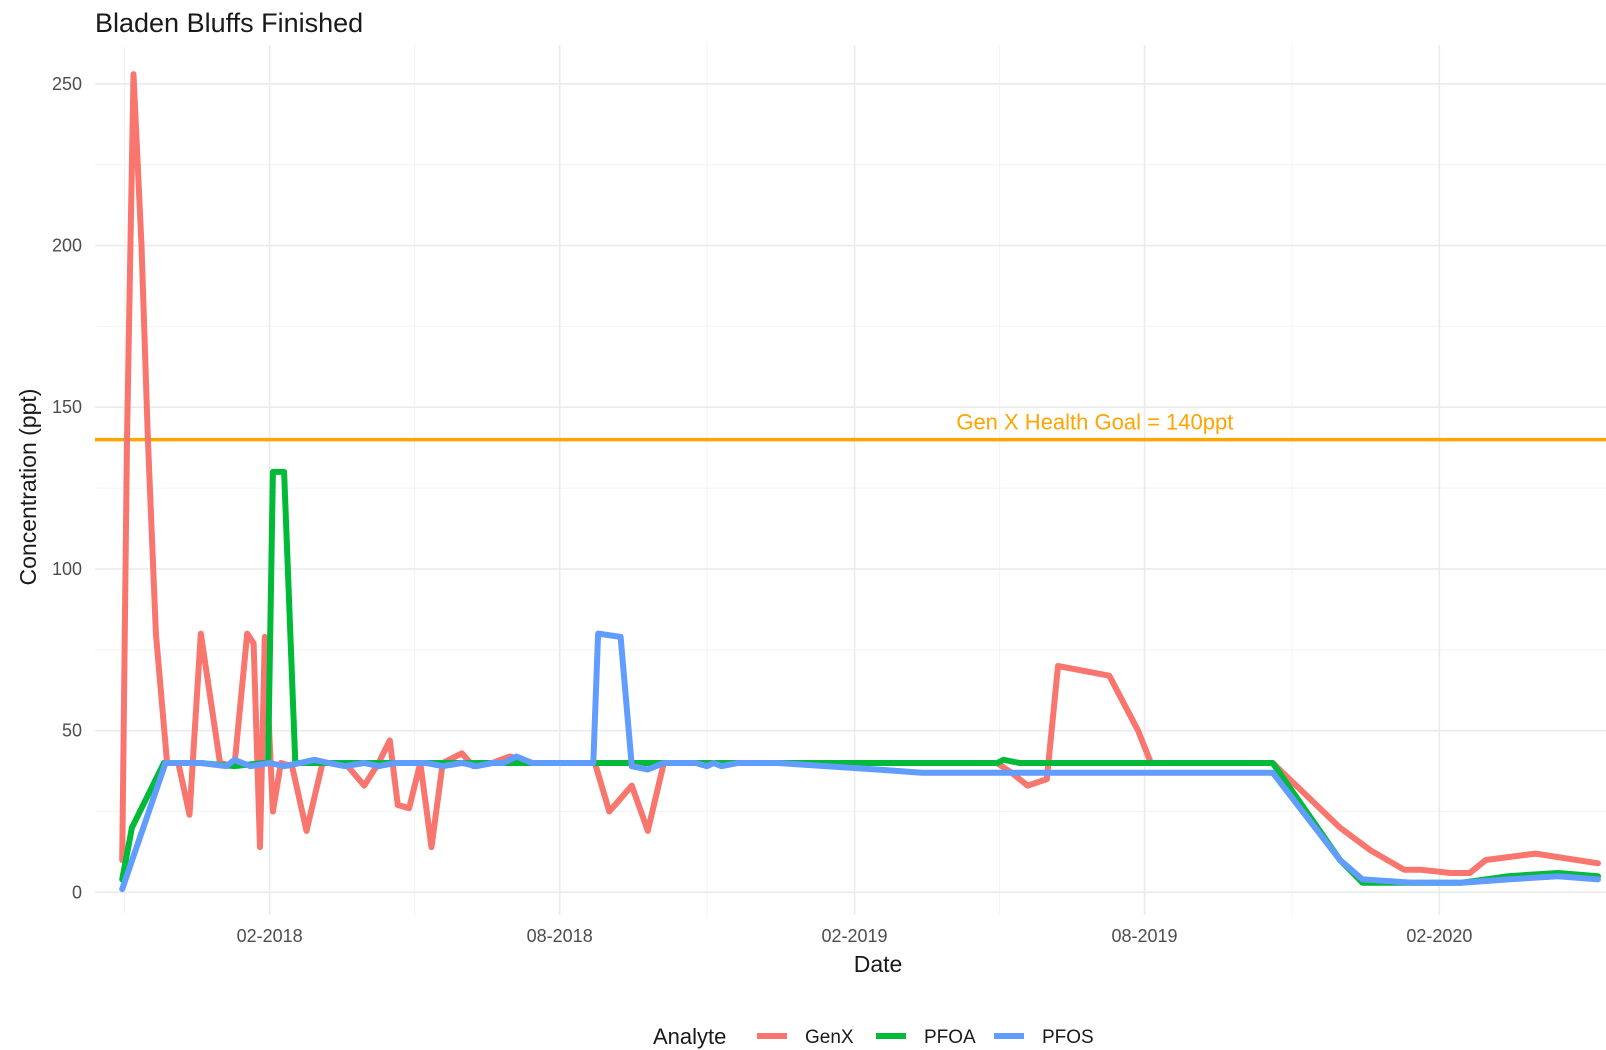 The width and height of the screenshot is (1606, 1050). Describe the element at coordinates (67, 84) in the screenshot. I see `y-tick-label: 250` at that location.